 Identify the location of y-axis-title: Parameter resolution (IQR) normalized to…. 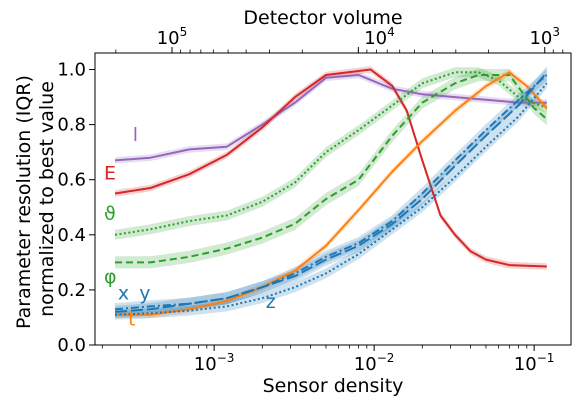
(35, 199).